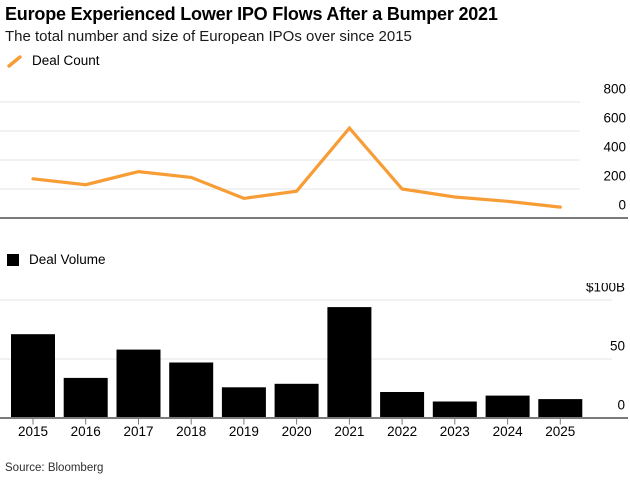  Describe the element at coordinates (614, 89) in the screenshot. I see `y-tick-label: 800` at that location.